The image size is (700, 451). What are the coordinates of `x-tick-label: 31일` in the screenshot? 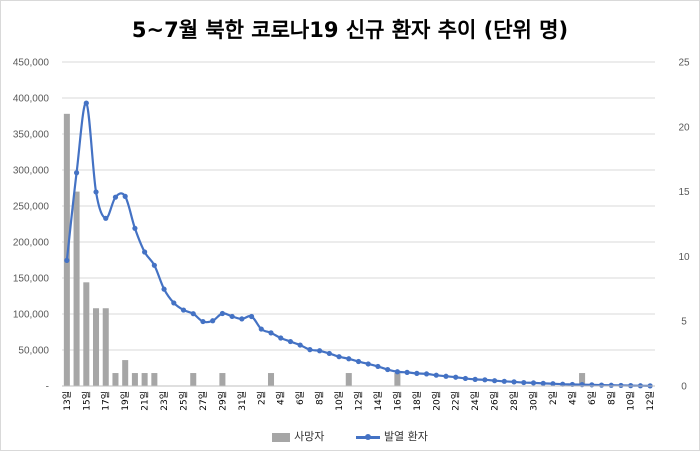 It's located at (242, 401).